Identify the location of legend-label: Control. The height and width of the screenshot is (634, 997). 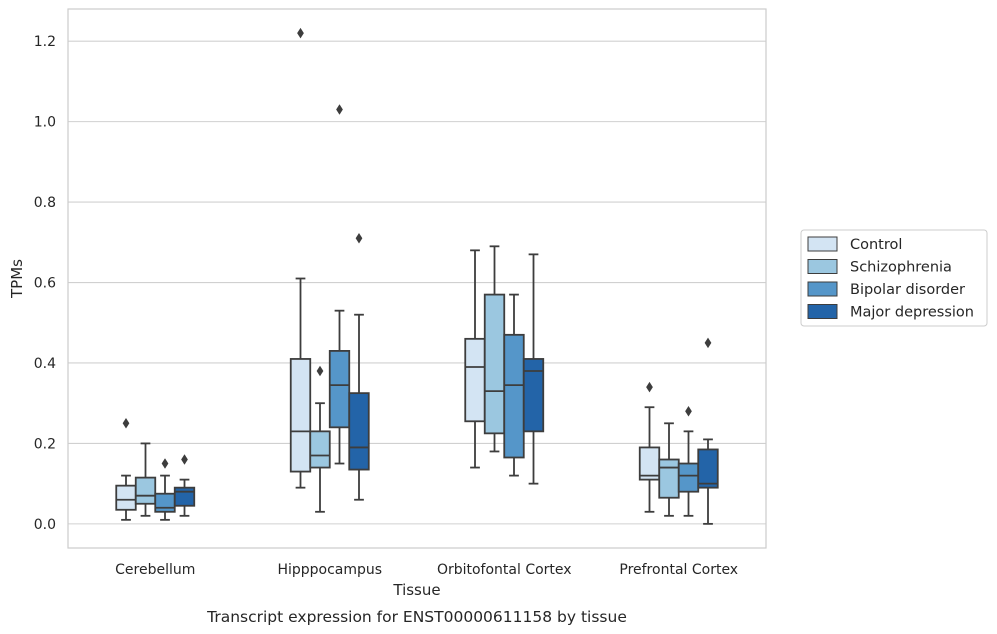
(876, 245).